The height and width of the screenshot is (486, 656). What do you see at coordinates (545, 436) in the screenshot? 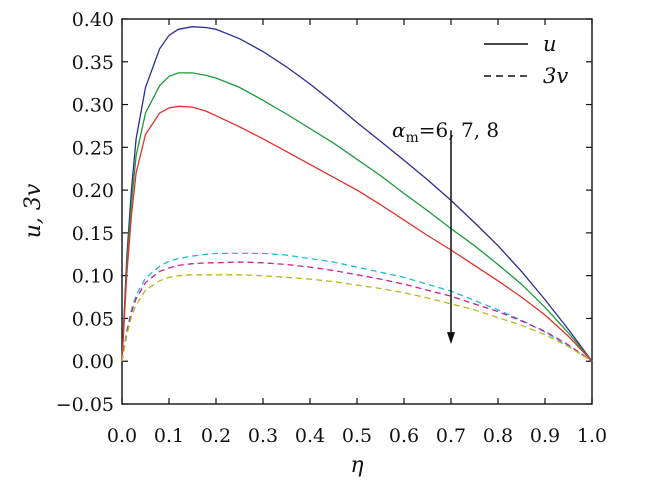
I see `x-tick-label: 0.9` at bounding box center [545, 436].